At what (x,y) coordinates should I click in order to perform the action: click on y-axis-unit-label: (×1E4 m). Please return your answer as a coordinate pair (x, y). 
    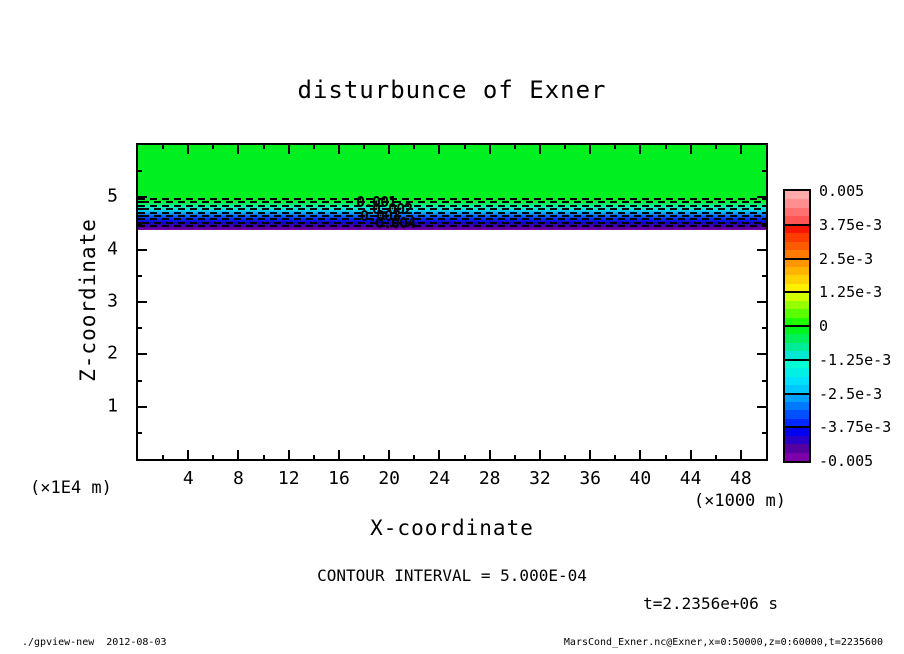
    Looking at the image, I should click on (71, 488).